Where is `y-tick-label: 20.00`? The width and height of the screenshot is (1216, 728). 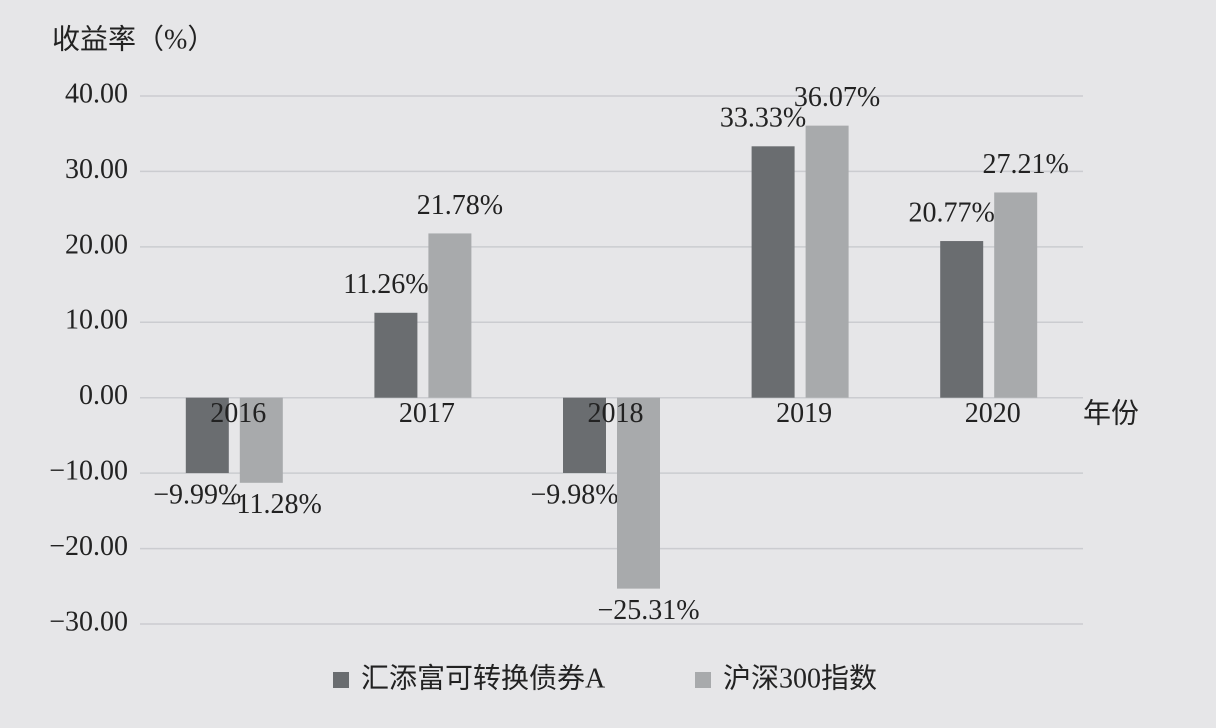
y-tick-label: 20.00 is located at coordinates (96, 244).